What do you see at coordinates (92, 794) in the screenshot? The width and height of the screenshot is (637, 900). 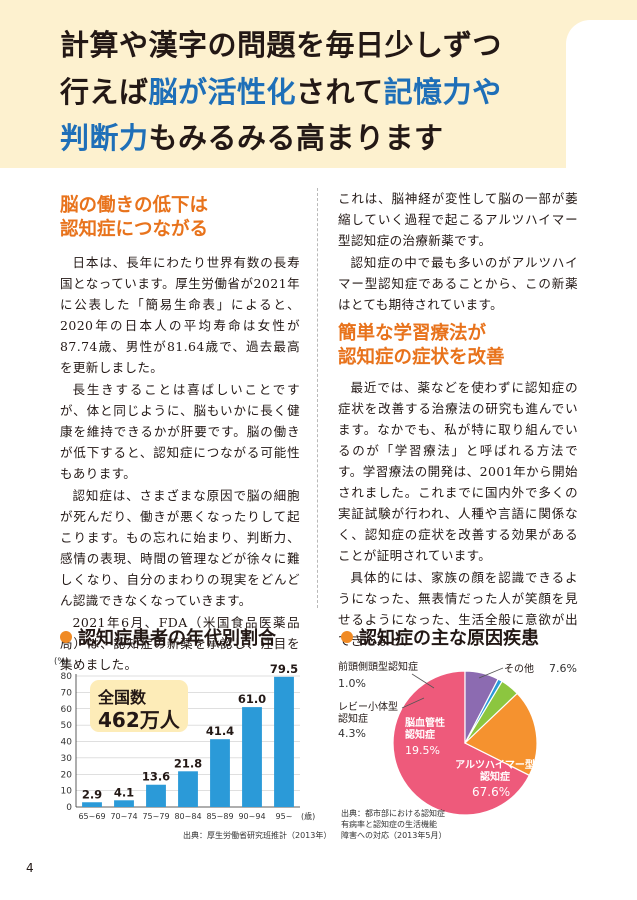 I see `bar-value-label: 2.9` at bounding box center [92, 794].